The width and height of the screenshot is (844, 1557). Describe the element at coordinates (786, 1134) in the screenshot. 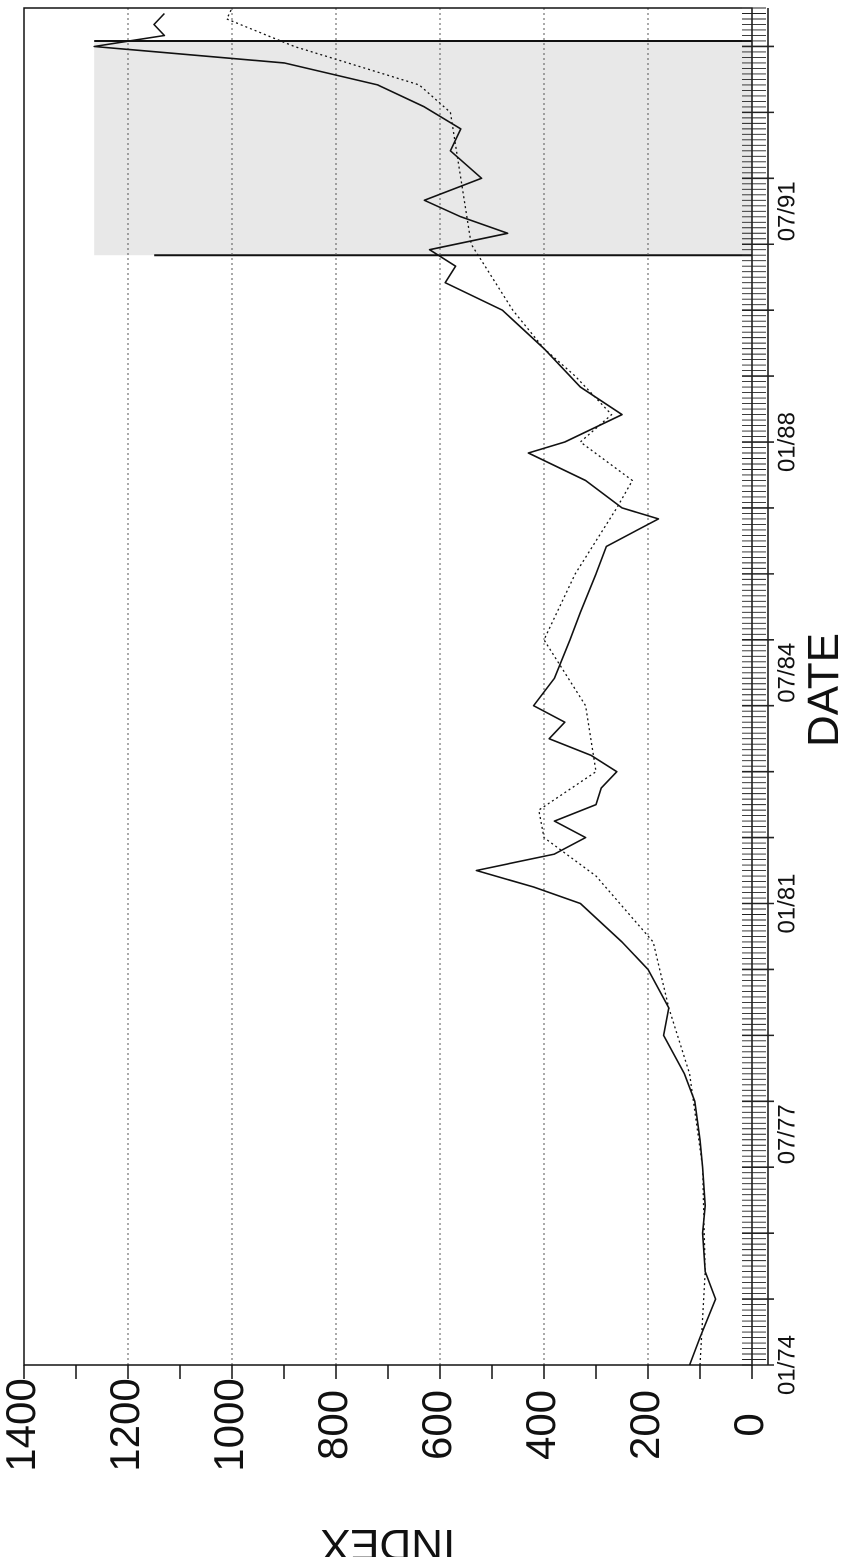

I see `x-tick-label: 07/77` at that location.